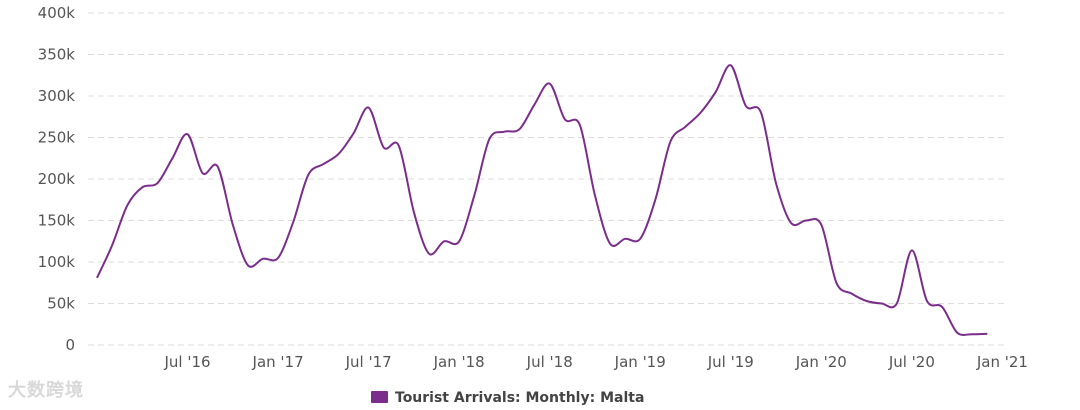  I want to click on legend-label: Tourist Arrivals: Monthly: Malta, so click(519, 398).